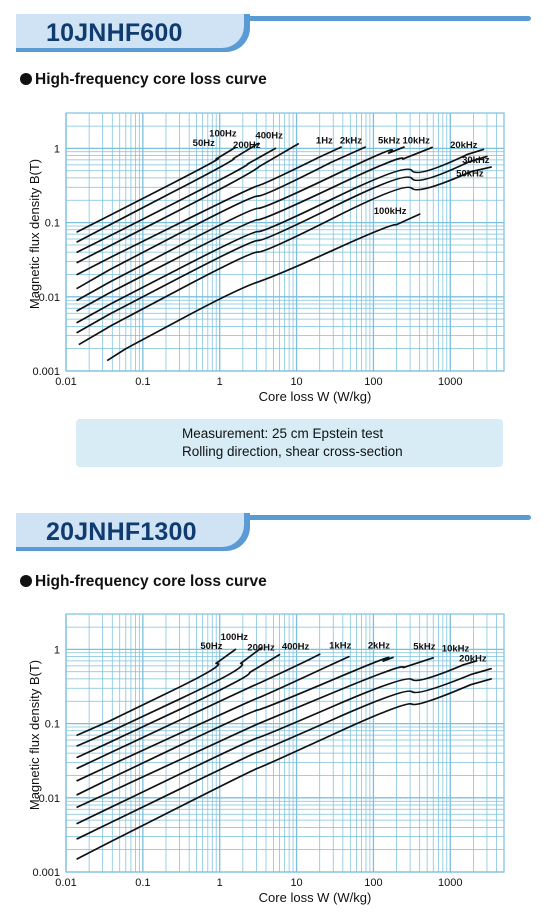  What do you see at coordinates (390, 211) in the screenshot?
I see `series-label: 100kHz` at bounding box center [390, 211].